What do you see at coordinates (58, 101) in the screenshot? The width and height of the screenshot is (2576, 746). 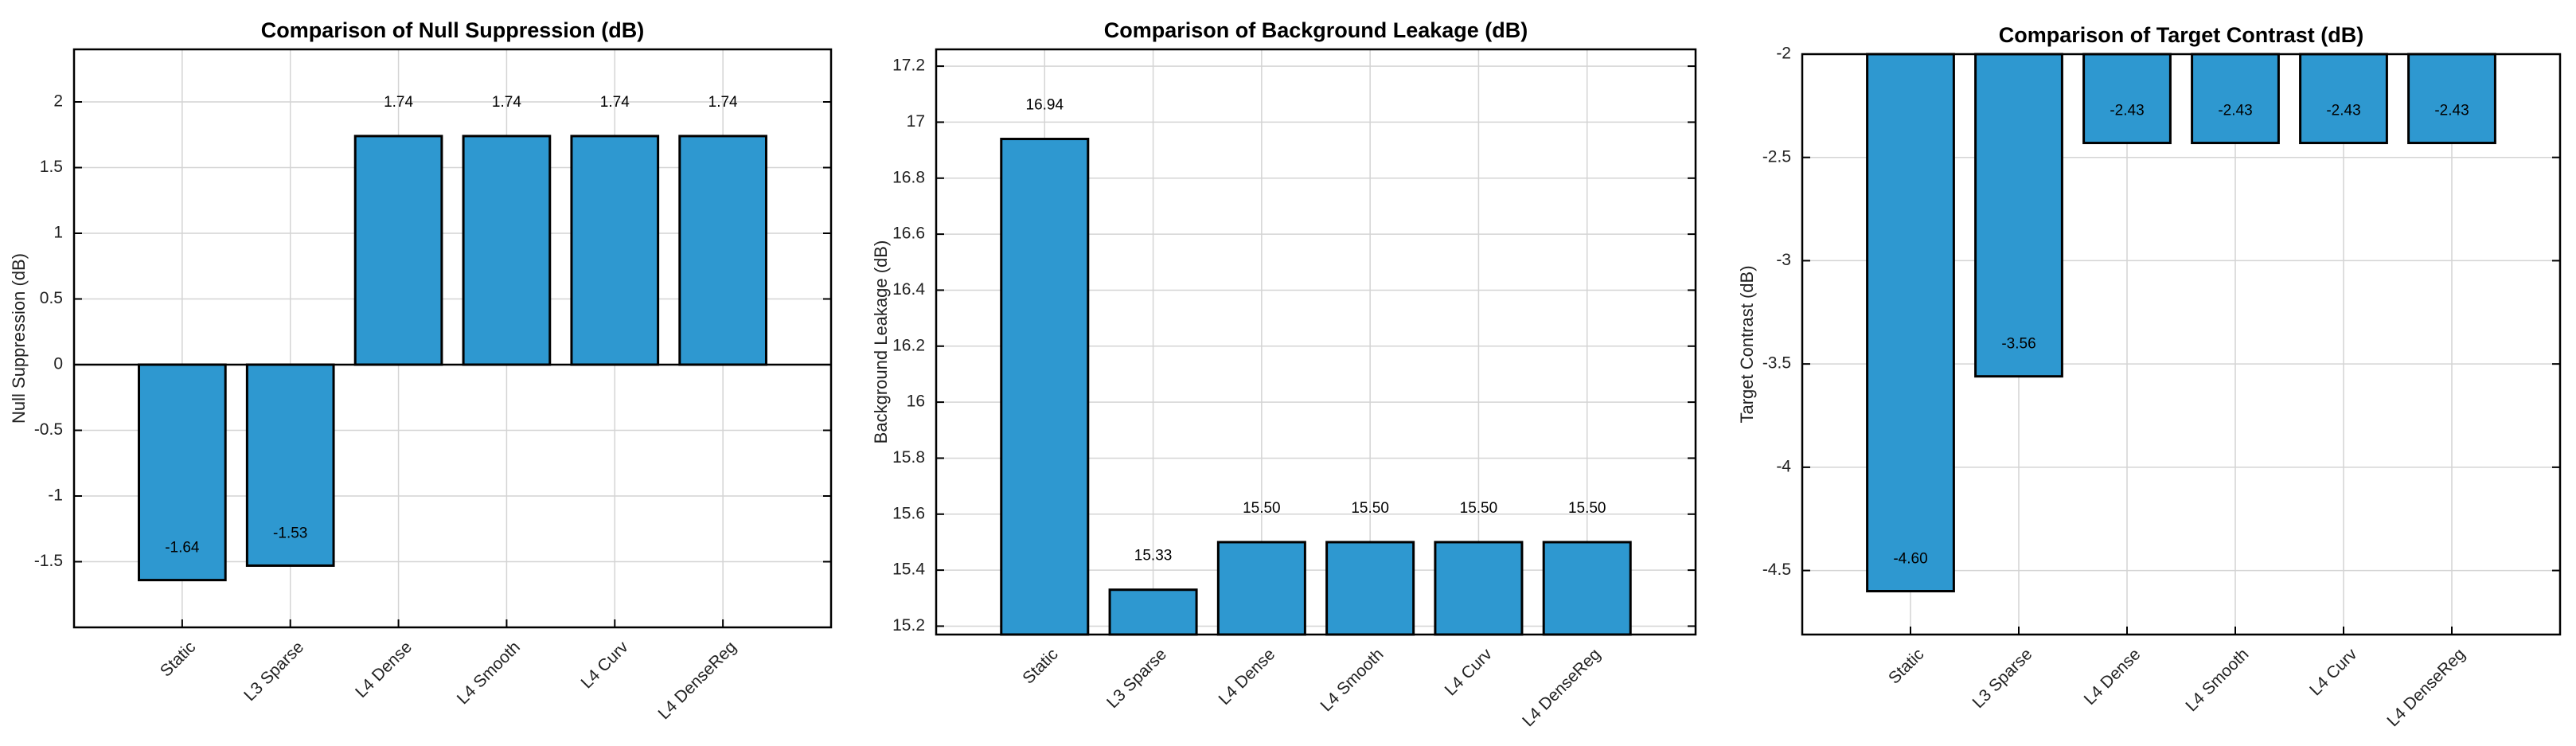 I see `y-tick-label: 2` at bounding box center [58, 101].